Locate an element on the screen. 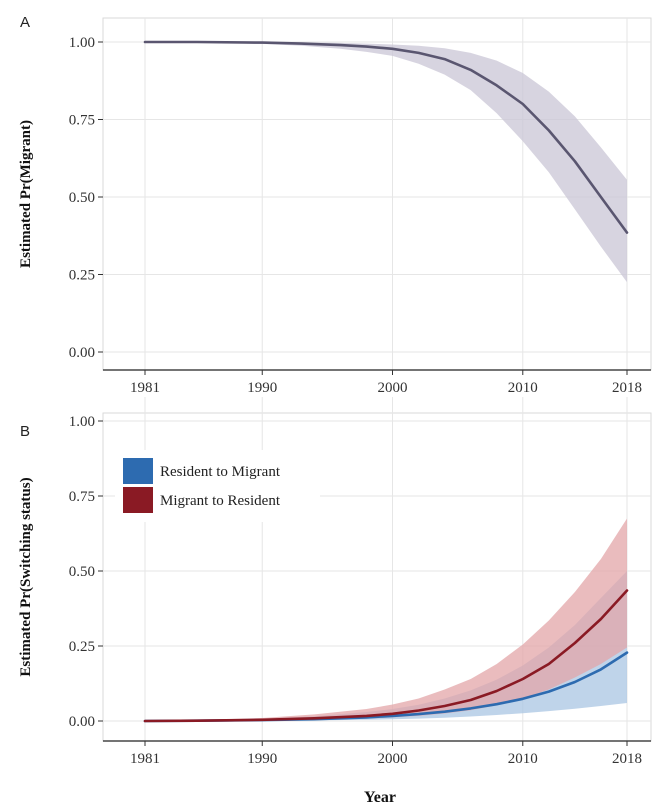  panel-a-tag: A is located at coordinates (25, 22).